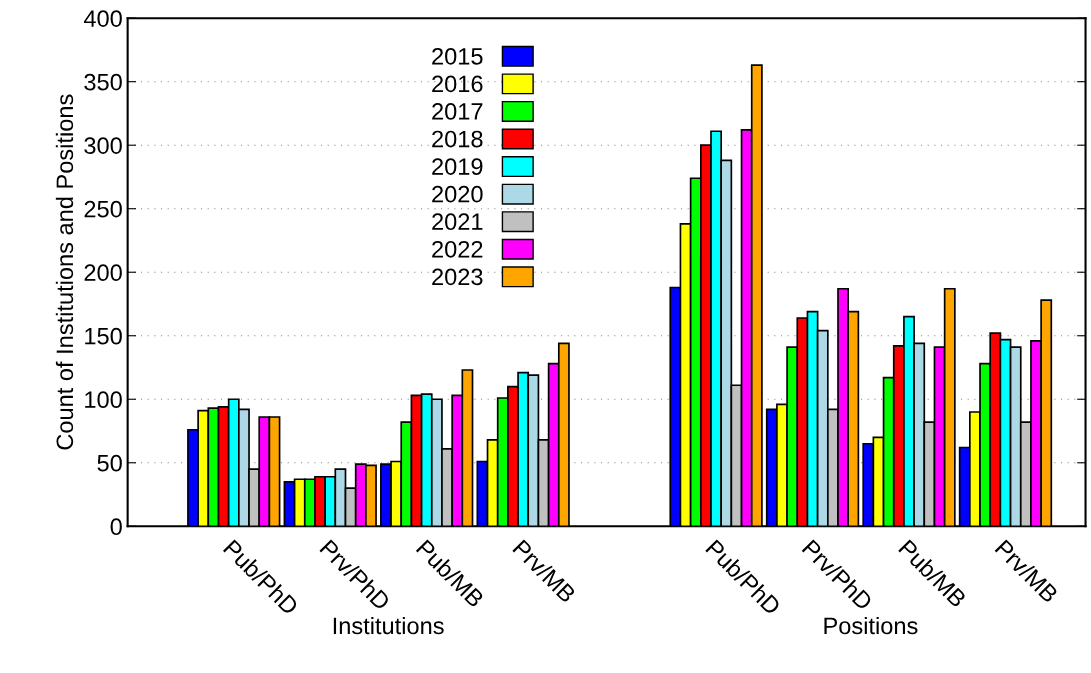 The image size is (1091, 673). Describe the element at coordinates (103, 145) in the screenshot. I see `y-tick-label: 300` at that location.